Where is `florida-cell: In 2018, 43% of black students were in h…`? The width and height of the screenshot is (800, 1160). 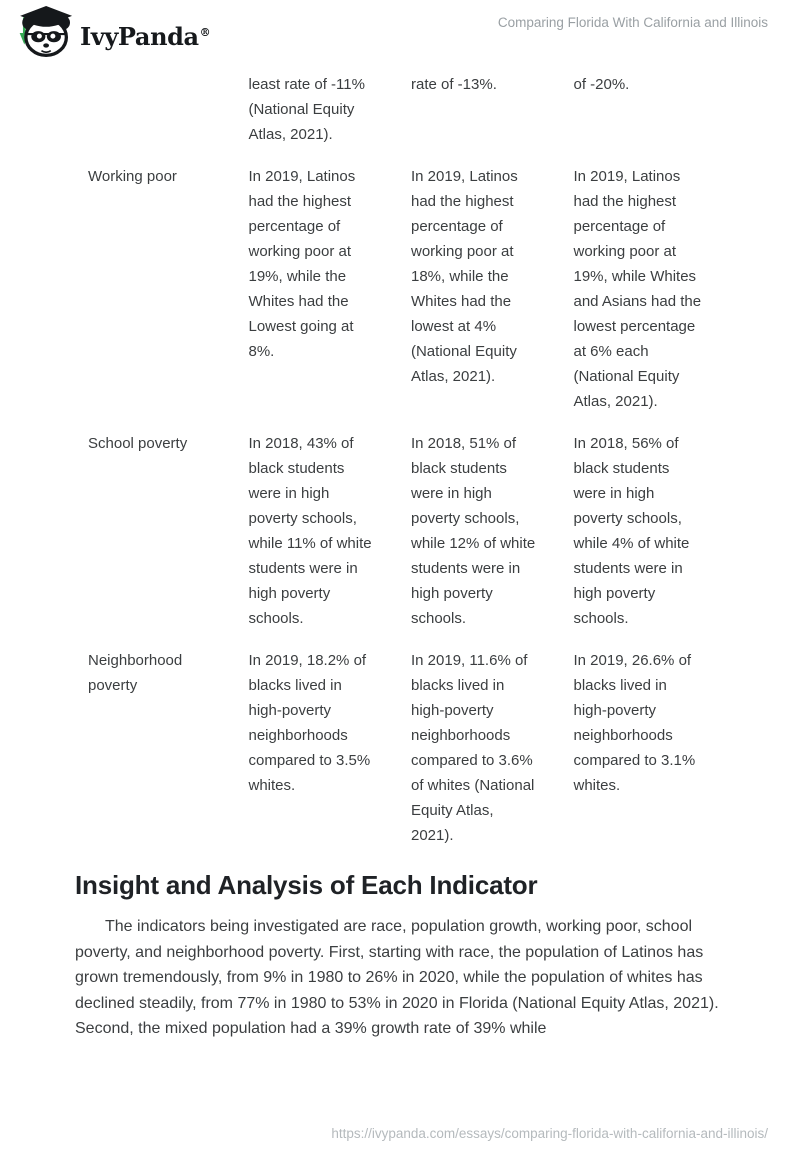 florida-cell: In 2018, 43% of black students were in h… is located at coordinates (310, 531).